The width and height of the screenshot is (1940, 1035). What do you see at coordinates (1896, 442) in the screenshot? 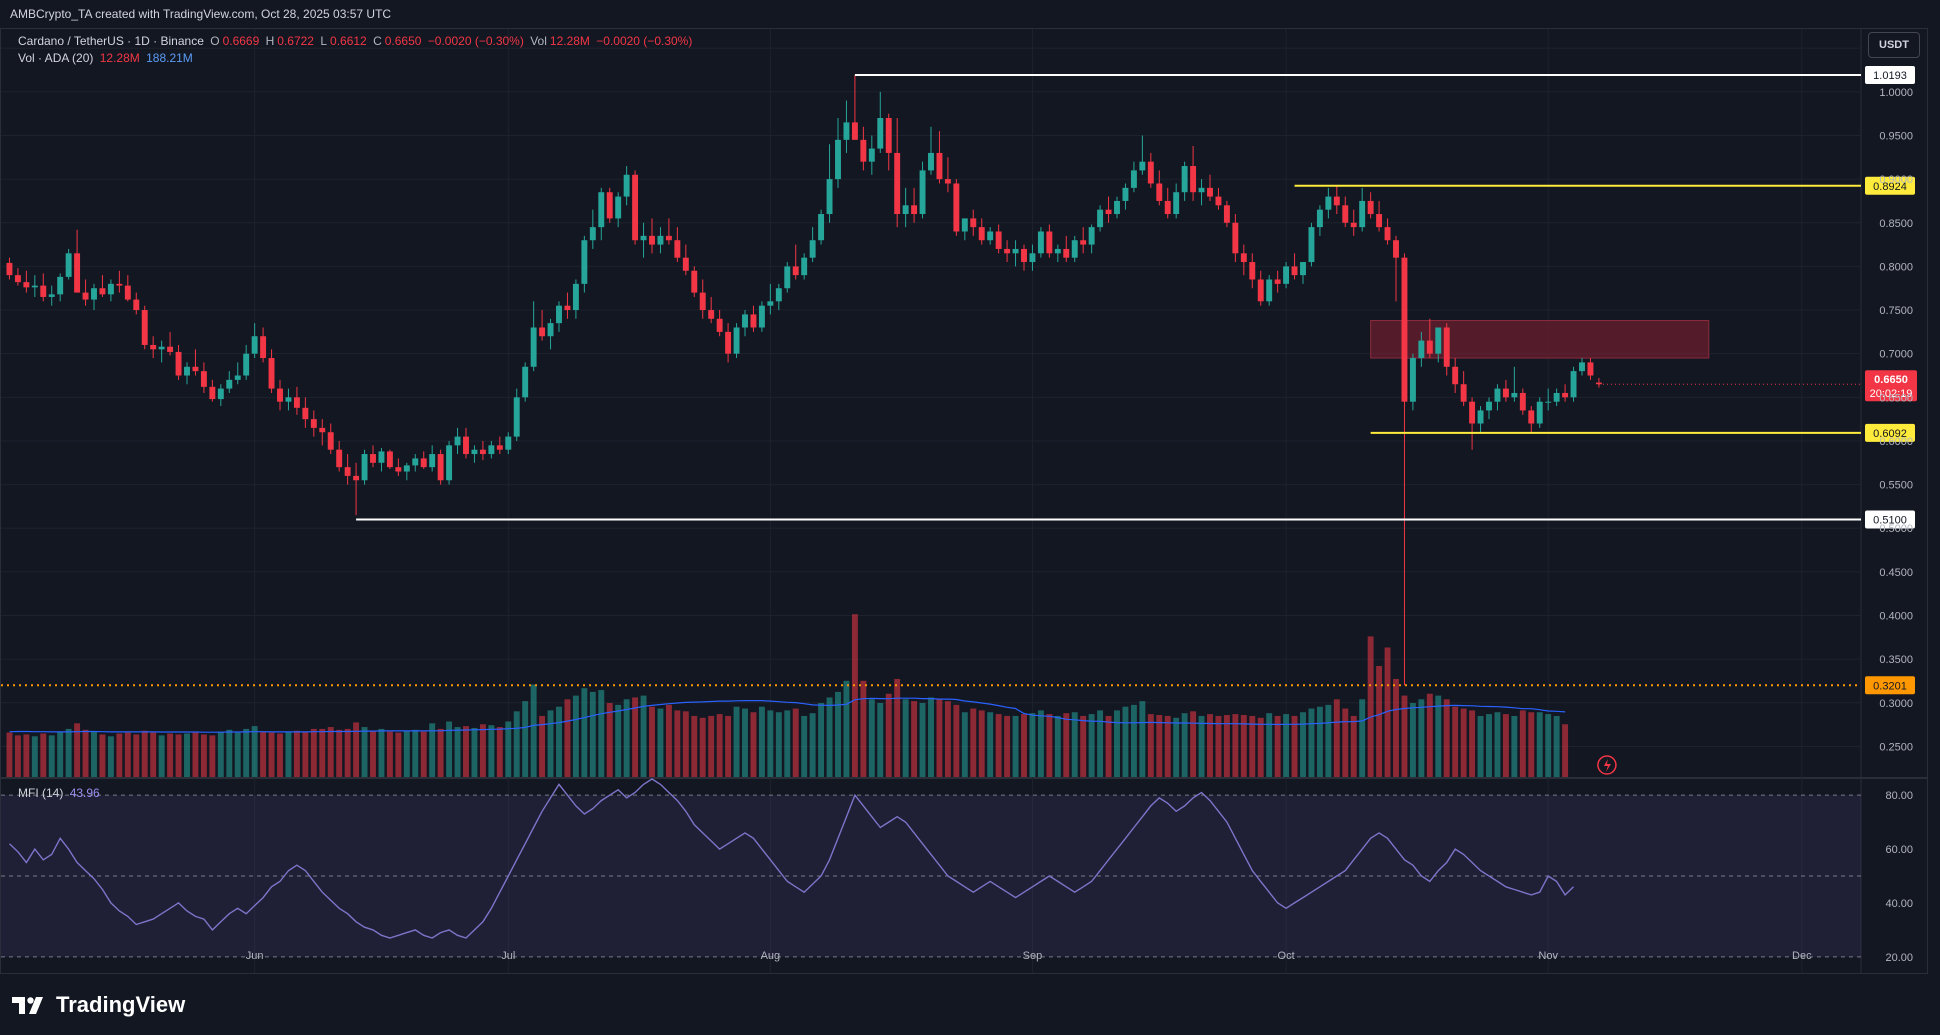
I see `price-tick-label: 0.6000` at bounding box center [1896, 442].